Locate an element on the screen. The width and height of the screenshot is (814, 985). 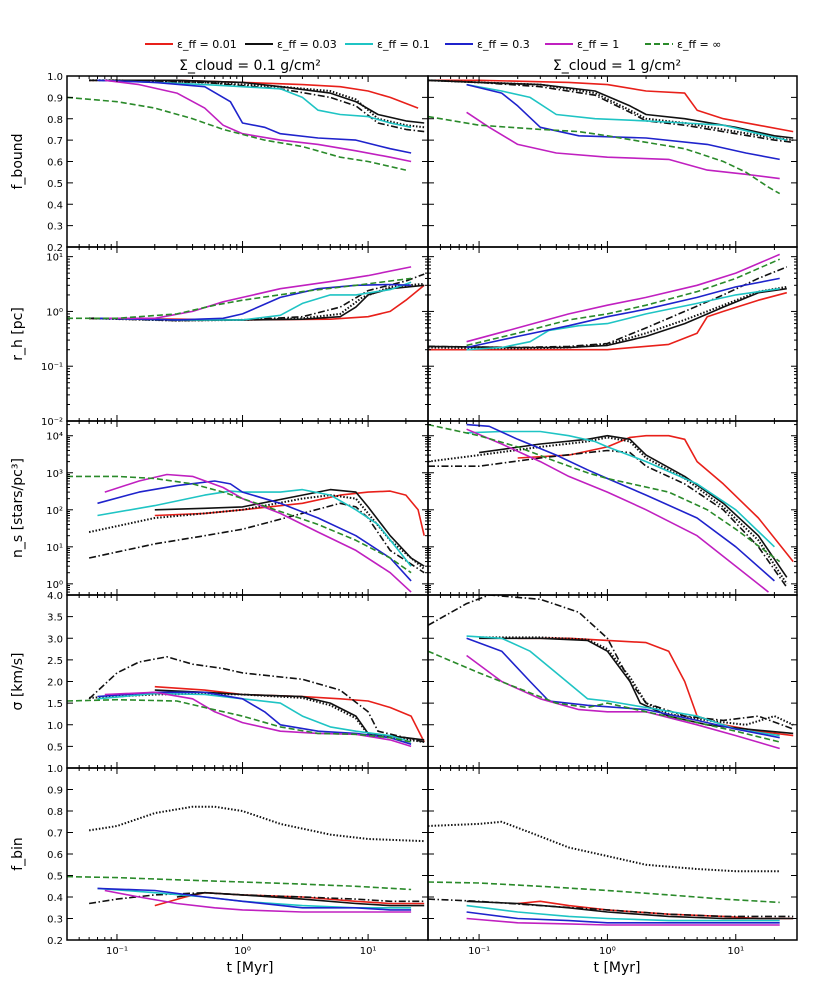
legend-entry: ε_ff = 0.03 is located at coordinates (291, 44).